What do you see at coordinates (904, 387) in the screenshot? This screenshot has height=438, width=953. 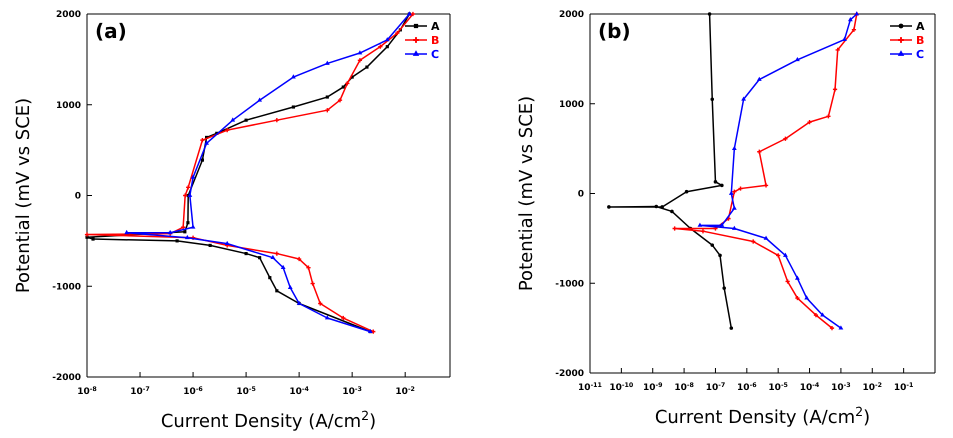 I see `x-tick-label: 10$^{-1}$` at bounding box center [904, 387].